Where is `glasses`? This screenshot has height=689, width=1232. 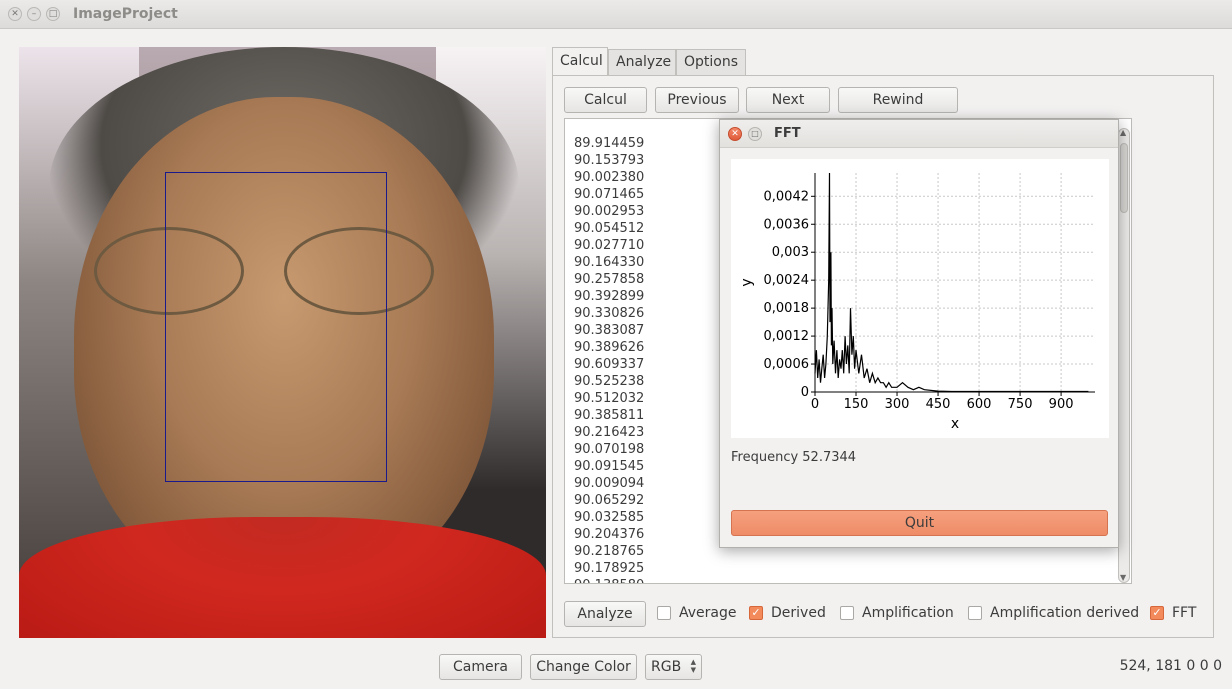 glasses is located at coordinates (274, 272).